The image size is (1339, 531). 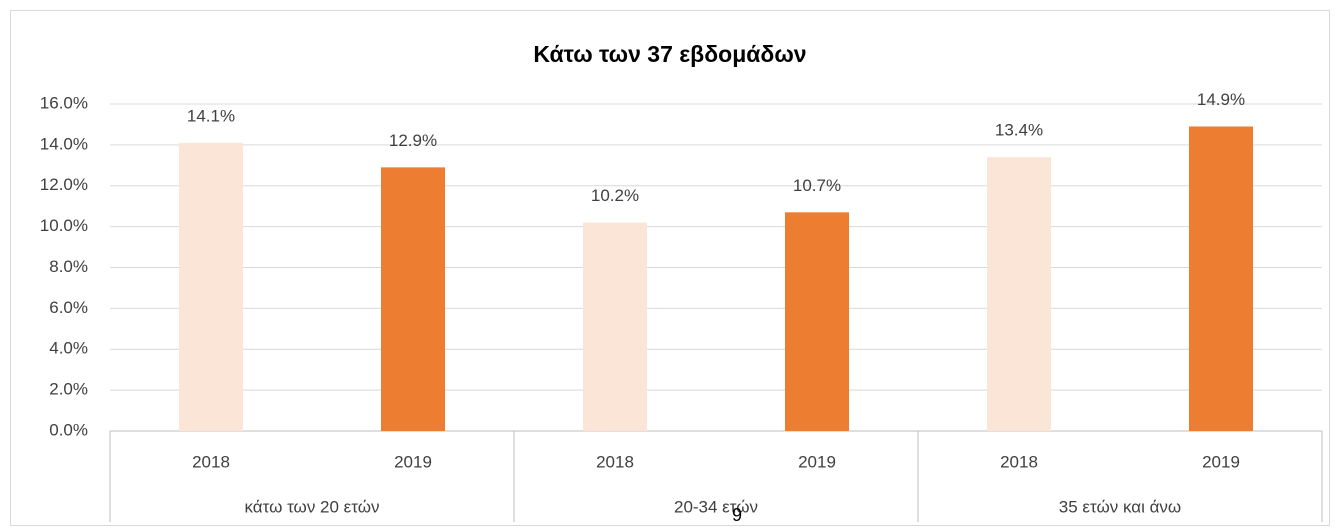 What do you see at coordinates (615, 195) in the screenshot?
I see `data-label: 10.2%` at bounding box center [615, 195].